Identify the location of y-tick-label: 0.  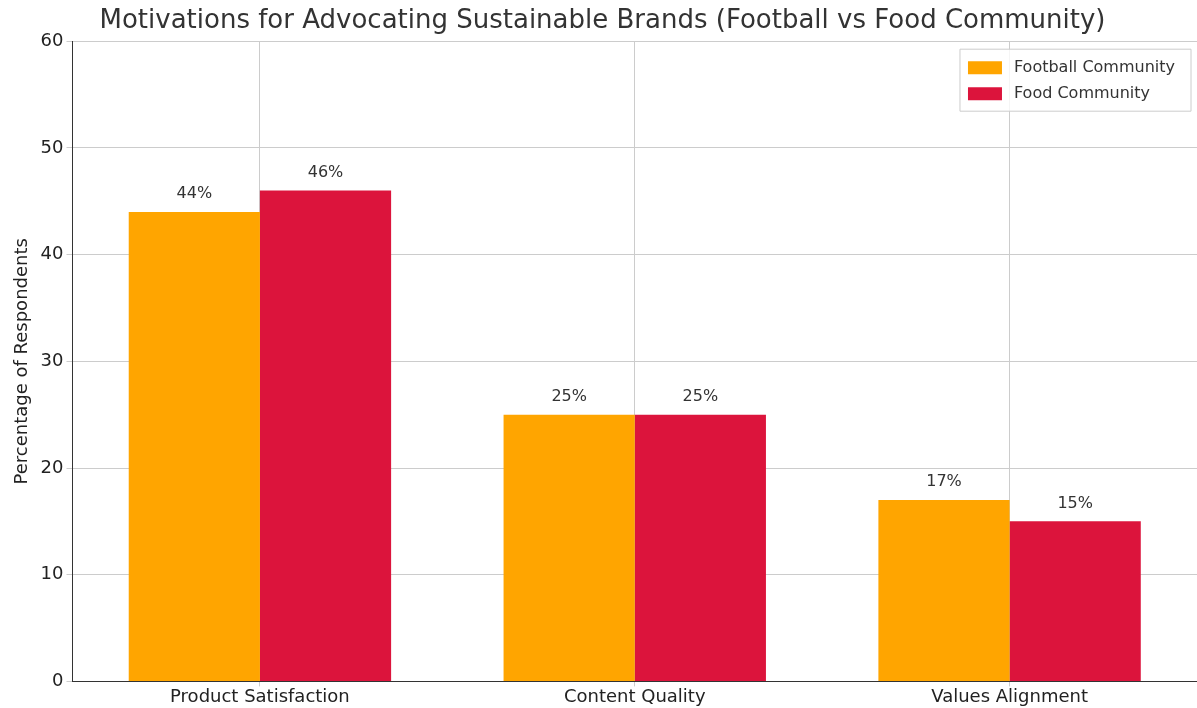
(58, 680).